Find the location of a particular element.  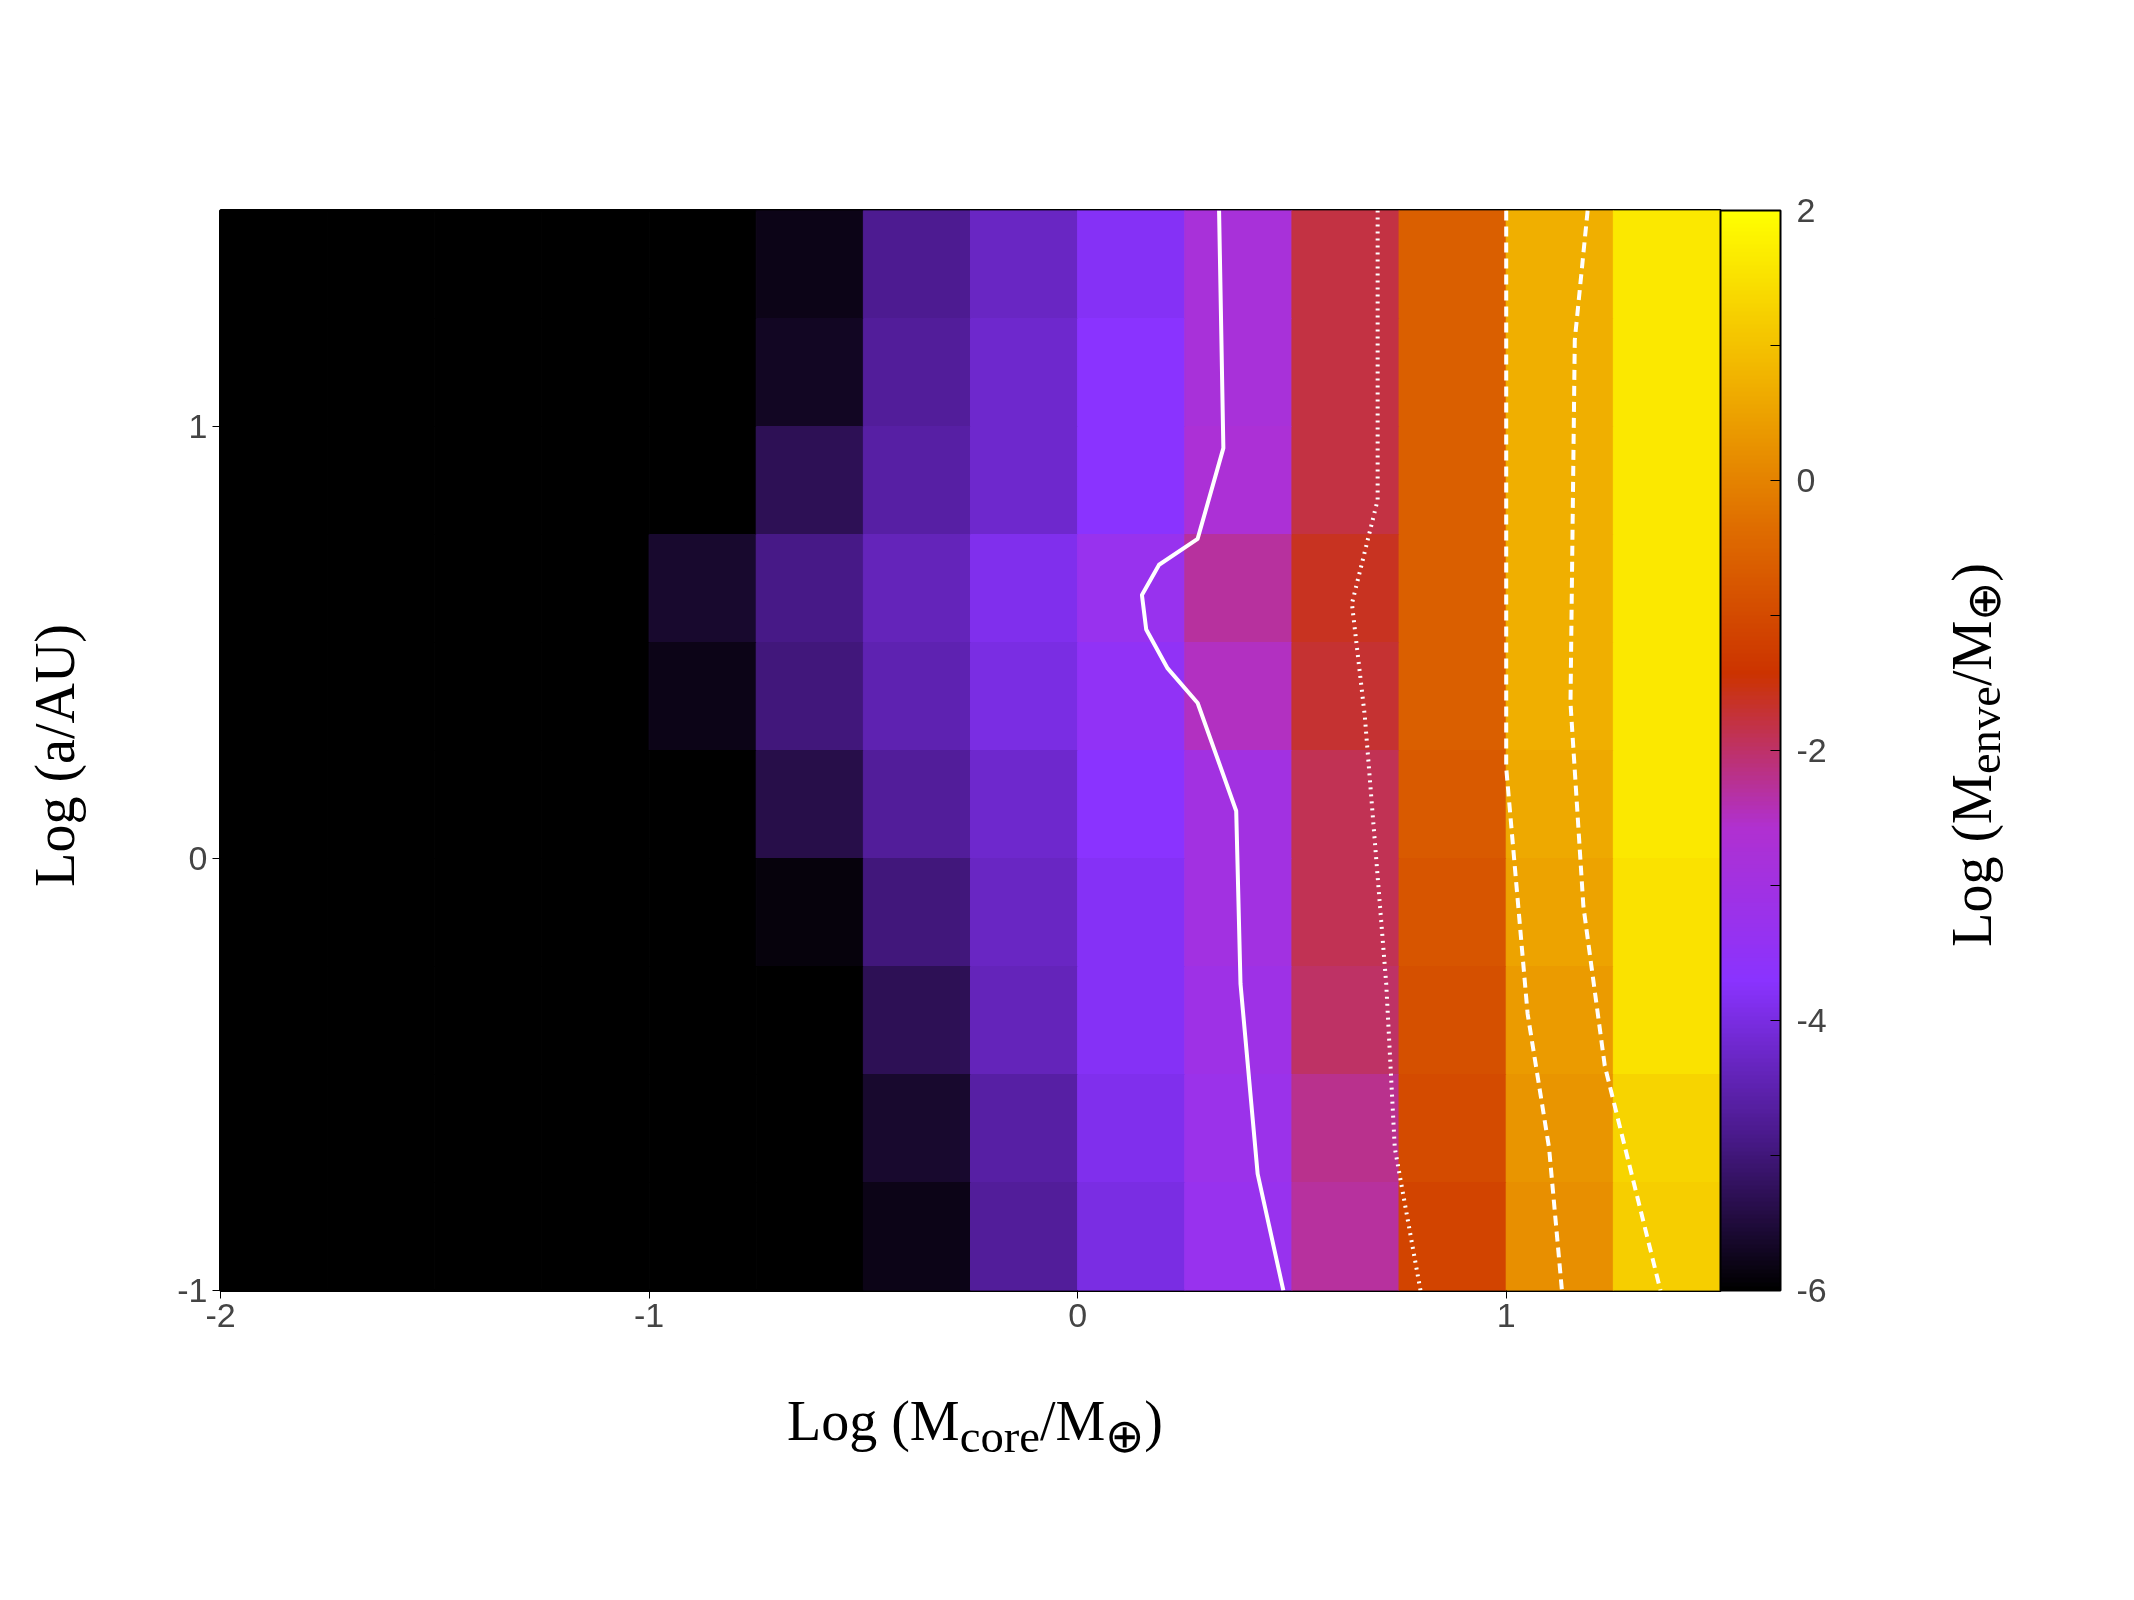

x-tick-label: 0 is located at coordinates (1078, 1314).